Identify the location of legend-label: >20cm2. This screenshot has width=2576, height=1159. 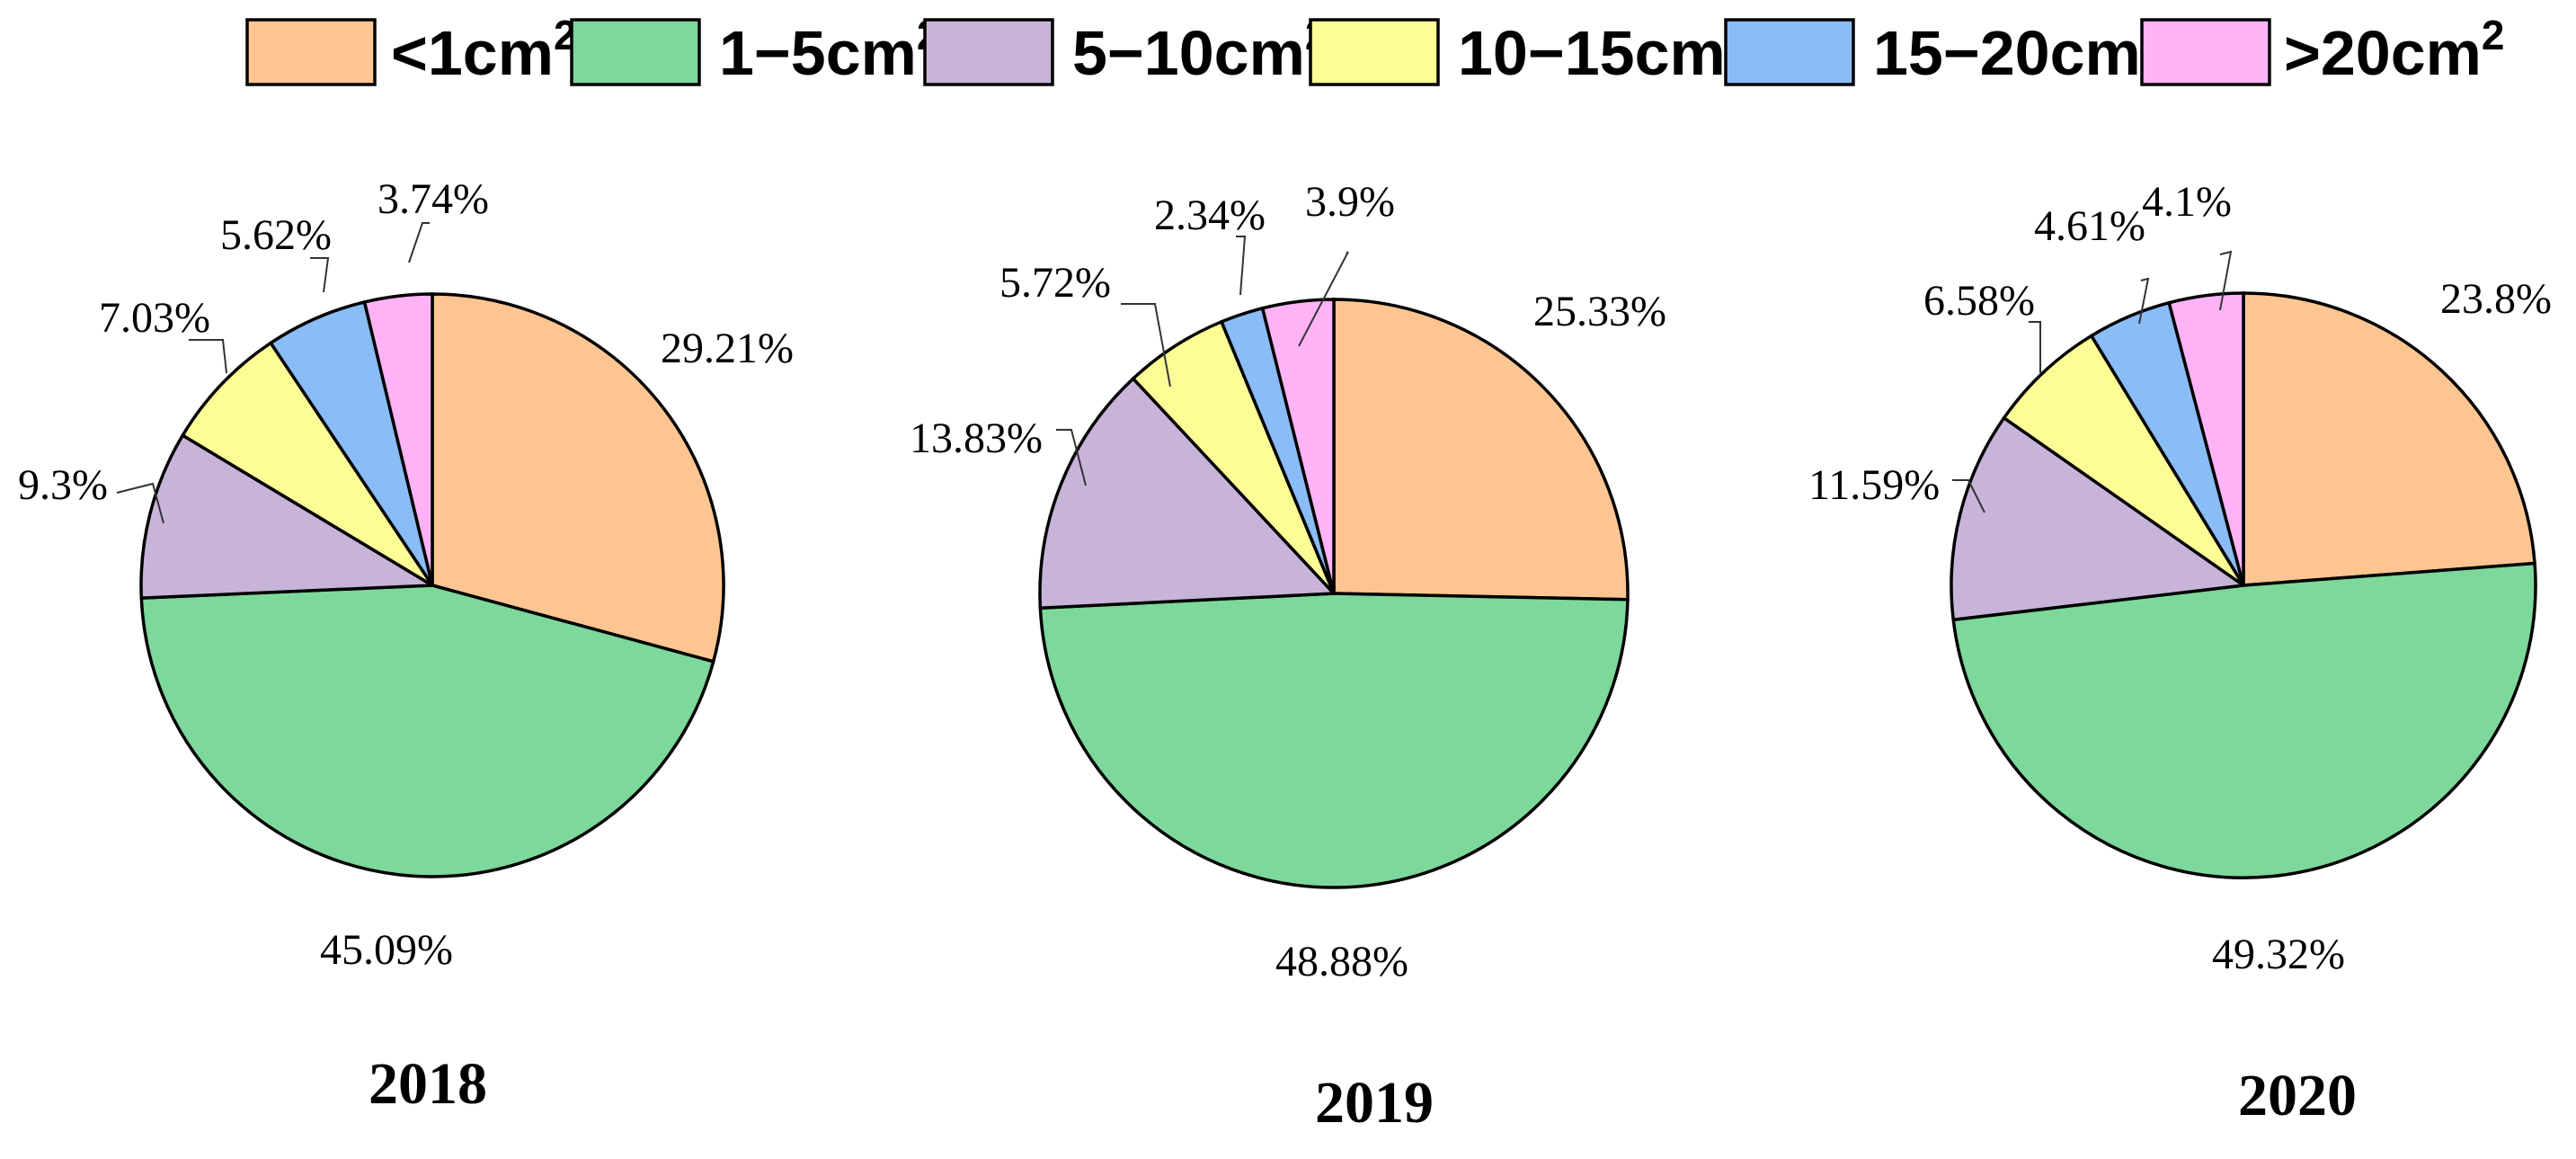
(2394, 50).